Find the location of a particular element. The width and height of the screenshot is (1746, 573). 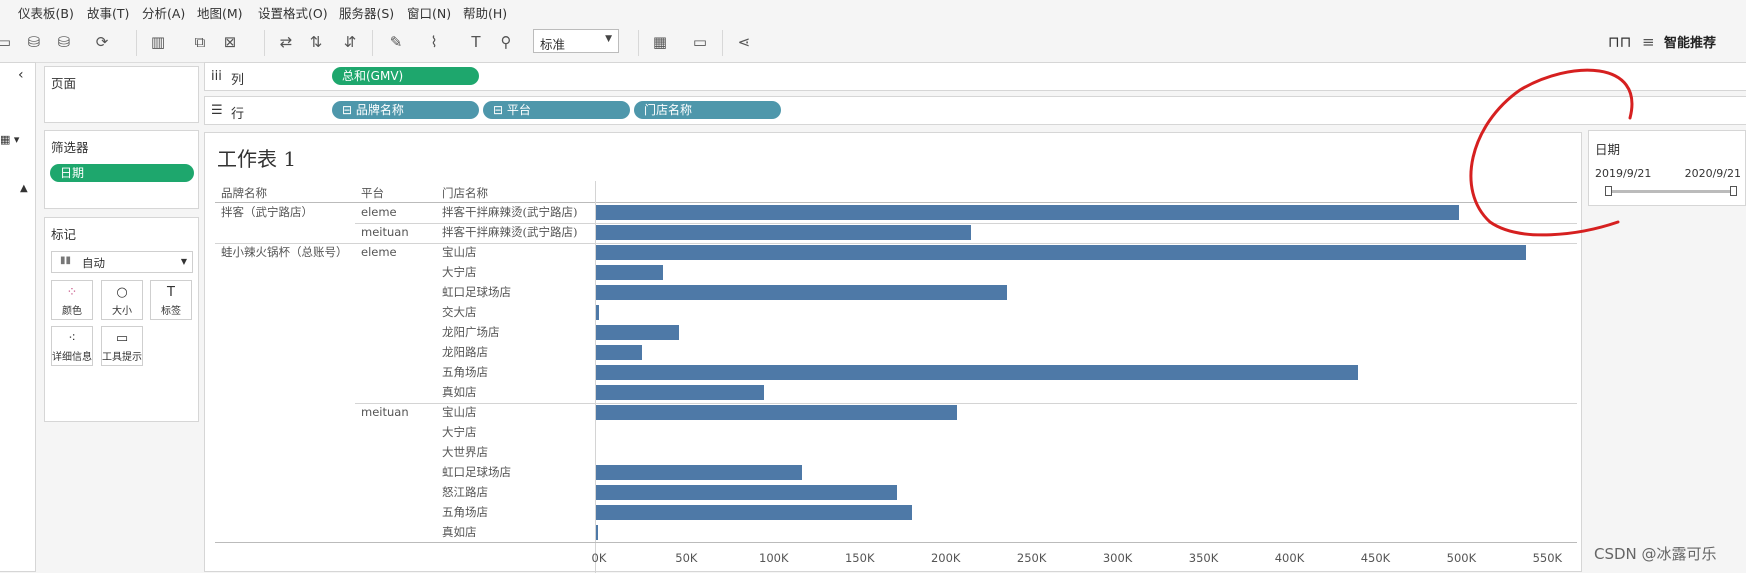

columns-shelf-label: 列 is located at coordinates (238, 80).